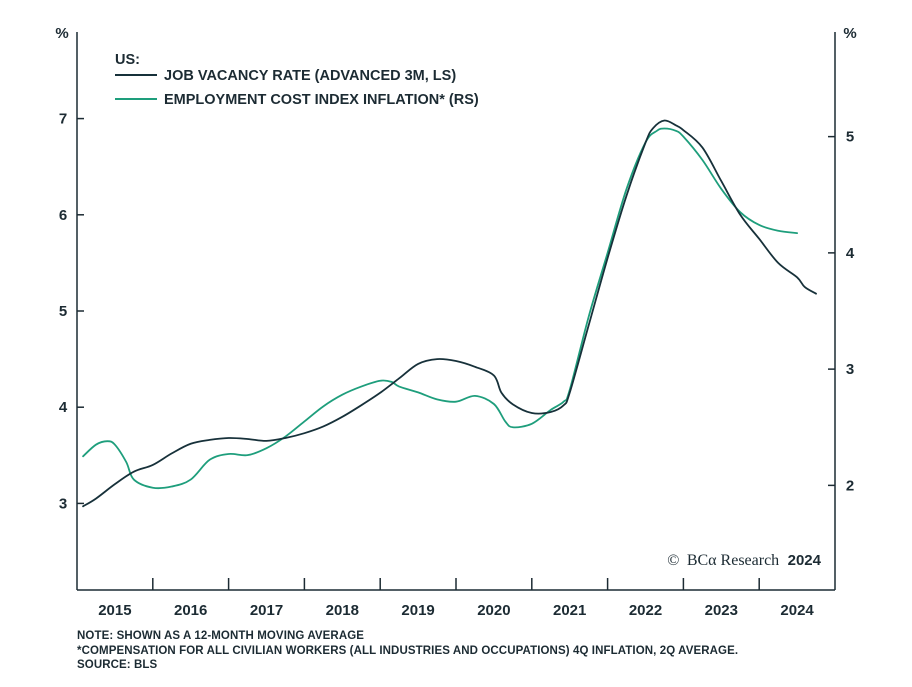  Describe the element at coordinates (321, 100) in the screenshot. I see `legend-label-eci-inflation: EMPLOYMENT COST INDEX INFLATION* (RS)` at that location.